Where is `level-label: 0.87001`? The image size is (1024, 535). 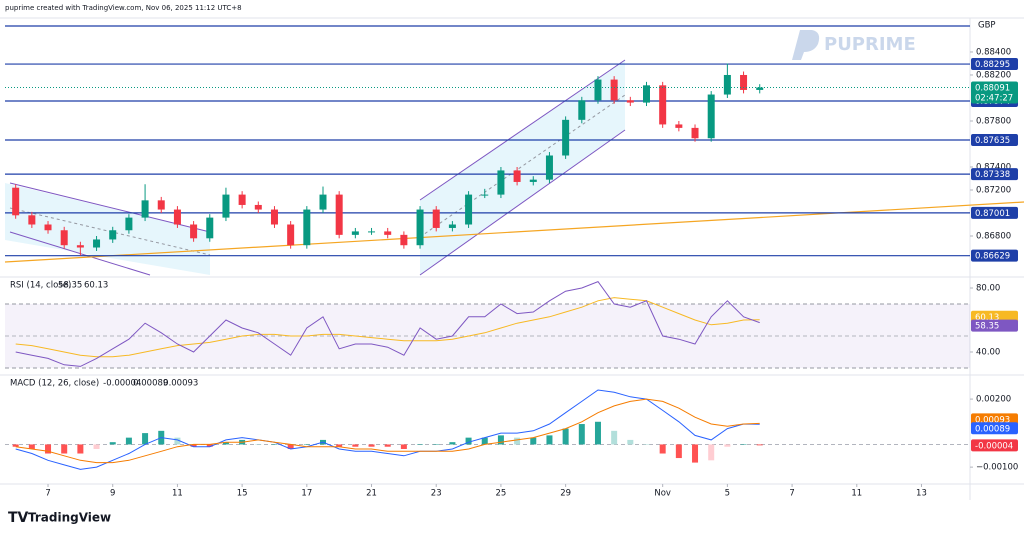
level-label: 0.87001 is located at coordinates (992, 214).